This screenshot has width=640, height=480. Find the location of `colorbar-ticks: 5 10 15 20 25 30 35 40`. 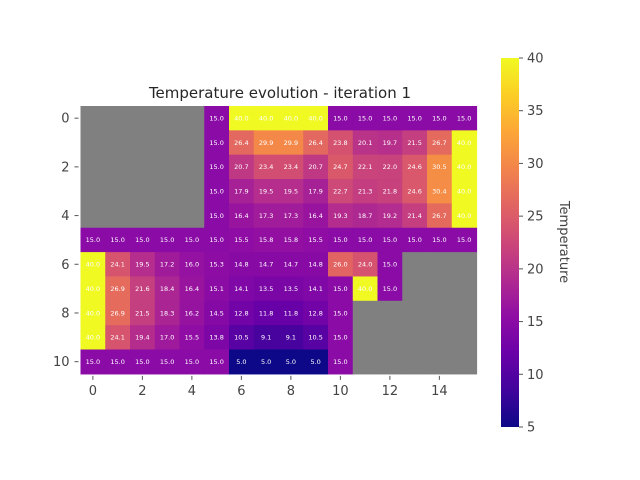

colorbar-ticks: 5 10 15 20 25 30 35 40 is located at coordinates (531, 244).